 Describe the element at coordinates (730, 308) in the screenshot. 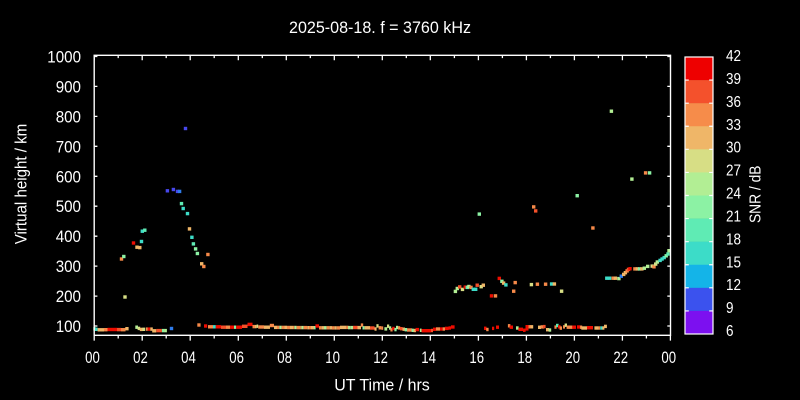

I see `svg-text: 9` at that location.